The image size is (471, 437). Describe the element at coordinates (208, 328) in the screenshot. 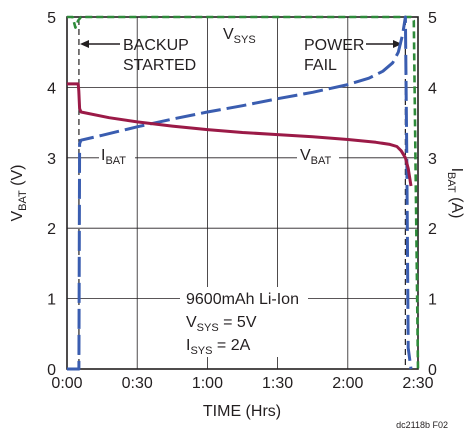

I see `info-vsys-sub: SYS` at that location.